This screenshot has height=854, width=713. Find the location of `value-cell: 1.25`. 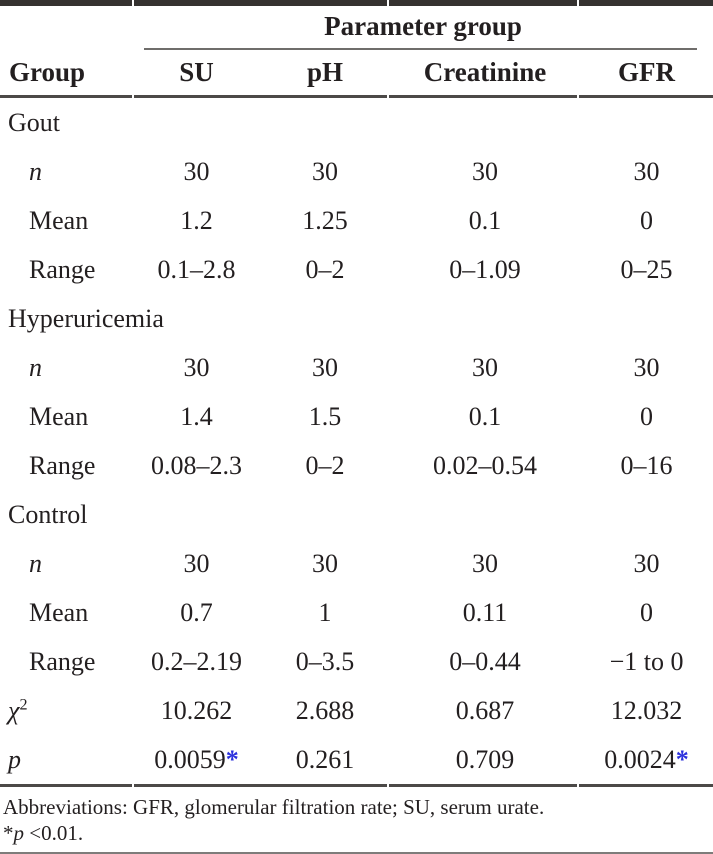

value-cell: 1.25 is located at coordinates (325, 220).